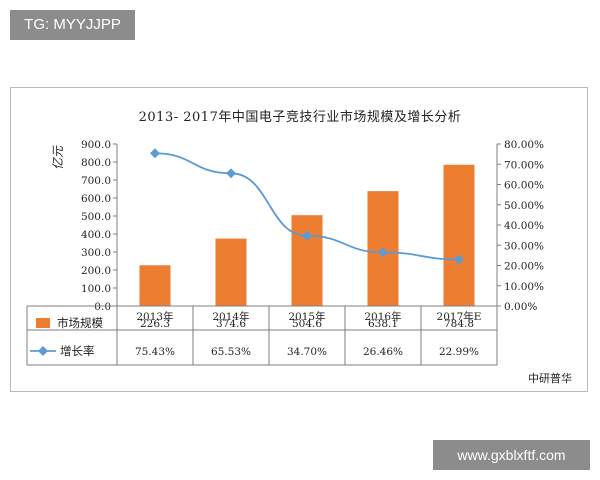 This screenshot has height=480, width=600. I want to click on x-tick-label: 2017年E, so click(459, 316).